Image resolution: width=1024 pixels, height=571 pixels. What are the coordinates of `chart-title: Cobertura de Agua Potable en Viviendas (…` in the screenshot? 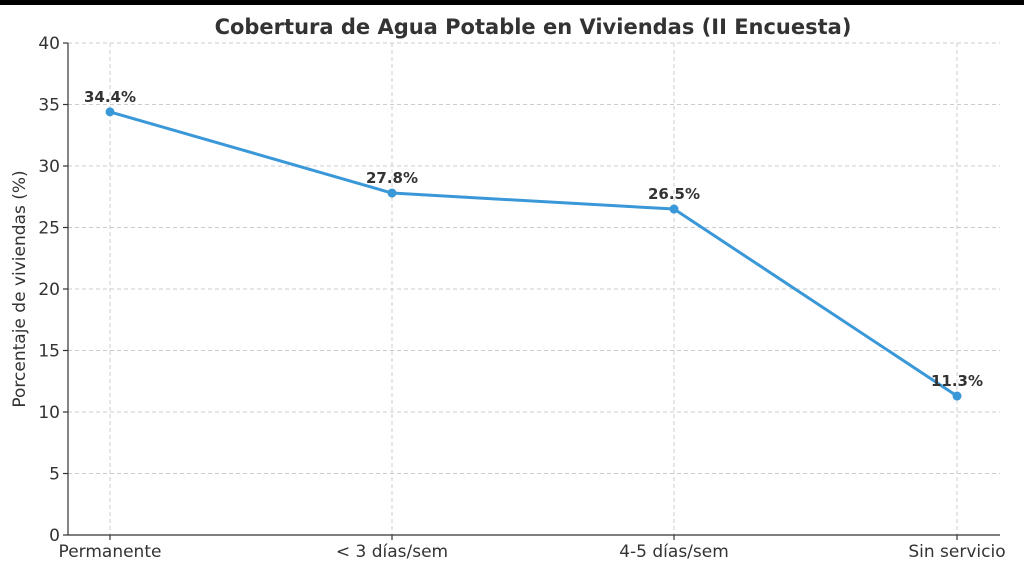 It's located at (533, 27).